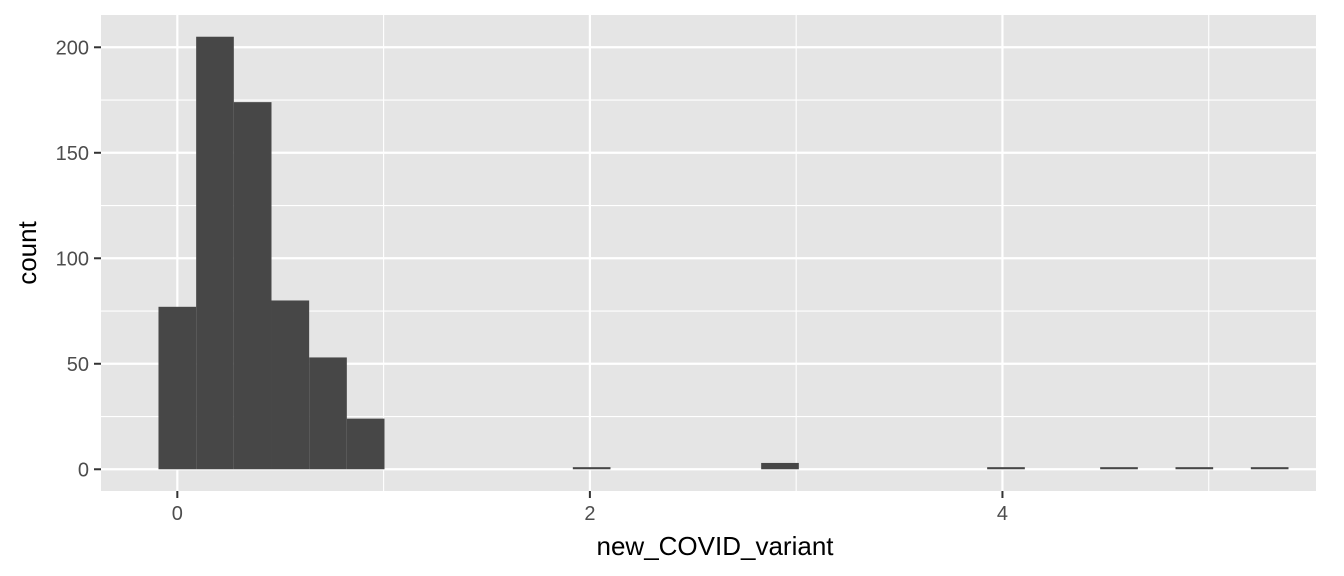  Describe the element at coordinates (72, 154) in the screenshot. I see `y-tick-label: 150` at that location.